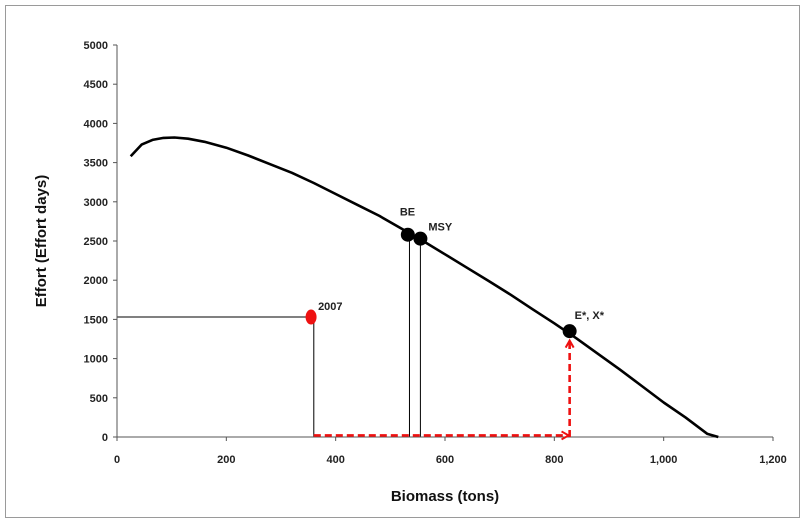 The width and height of the screenshot is (806, 523). Describe the element at coordinates (330, 307) in the screenshot. I see `point-label: 2007` at that location.